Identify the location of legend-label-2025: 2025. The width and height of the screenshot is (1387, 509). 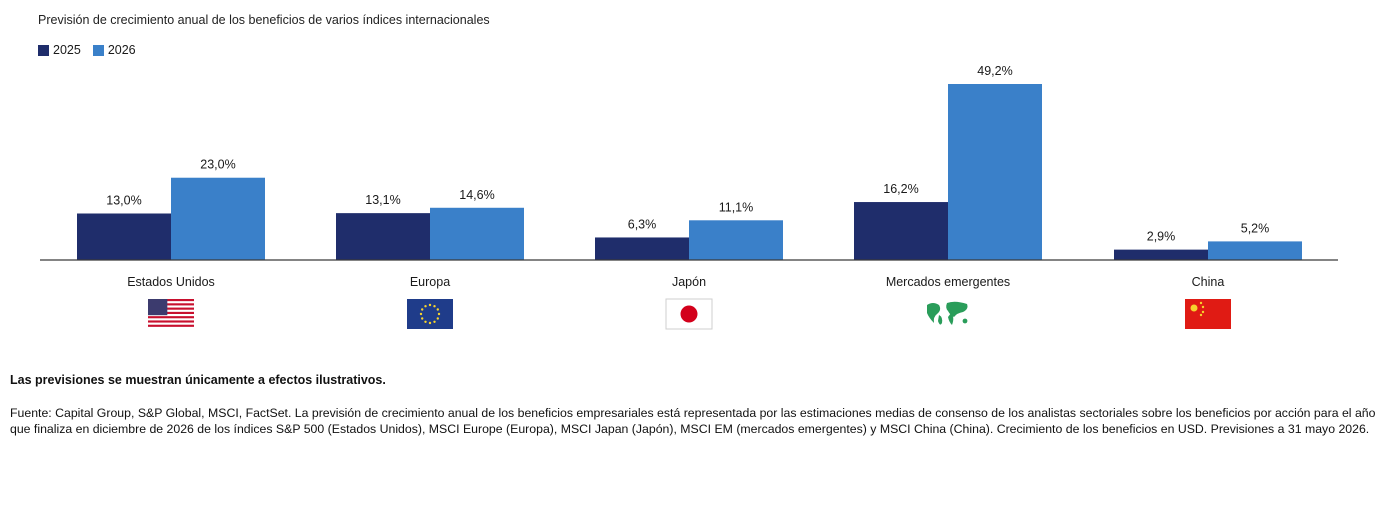
(67, 50).